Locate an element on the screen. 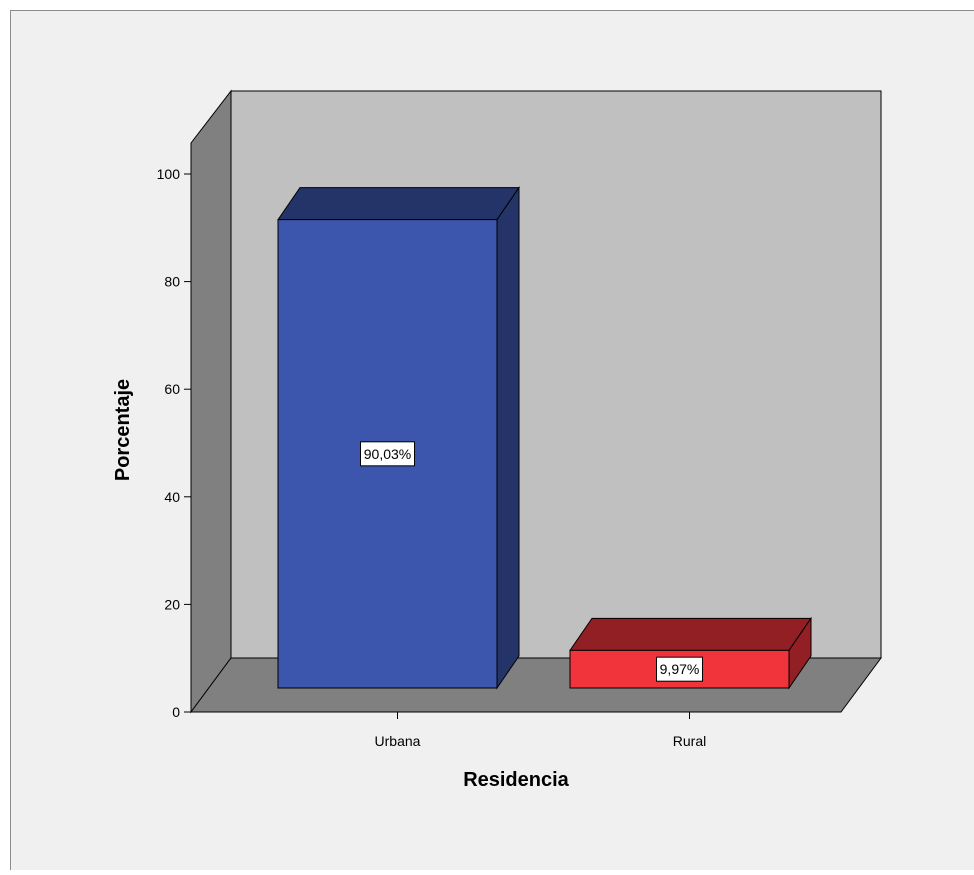  x-axis-title: Residencia is located at coordinates (516, 780).